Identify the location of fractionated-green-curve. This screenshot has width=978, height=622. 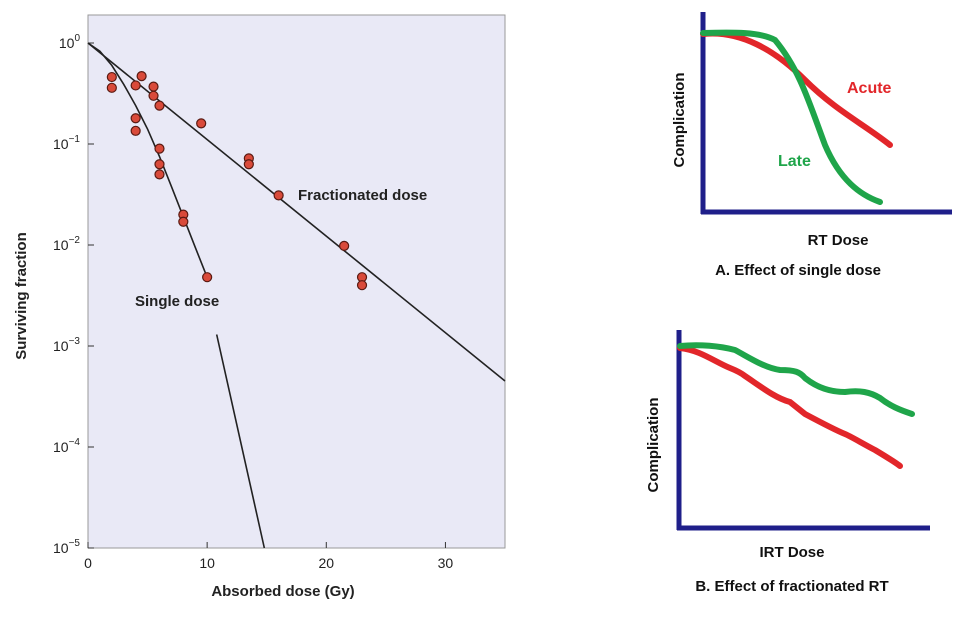
(796, 379).